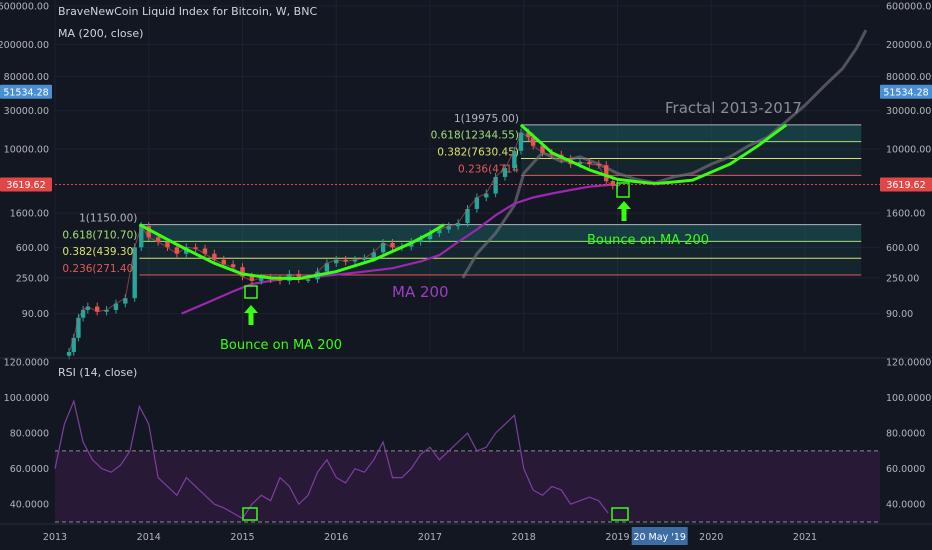  Describe the element at coordinates (420, 292) in the screenshot. I see `ma-200-label: MA 200` at that location.